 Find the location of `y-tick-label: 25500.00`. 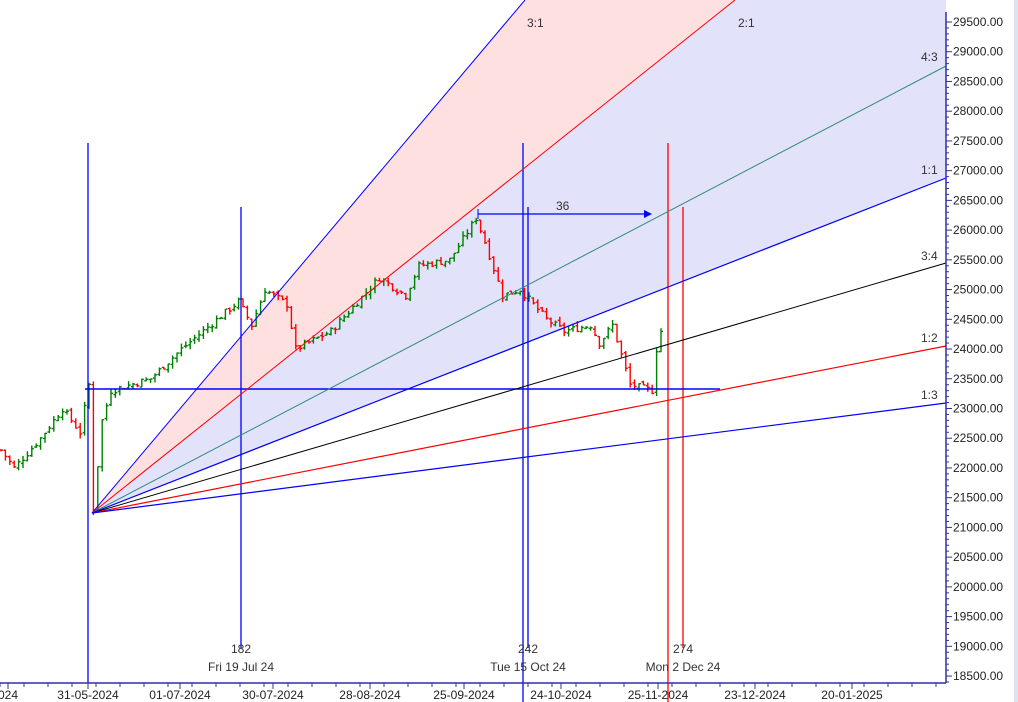

y-tick-label: 25500.00 is located at coordinates (978, 260).